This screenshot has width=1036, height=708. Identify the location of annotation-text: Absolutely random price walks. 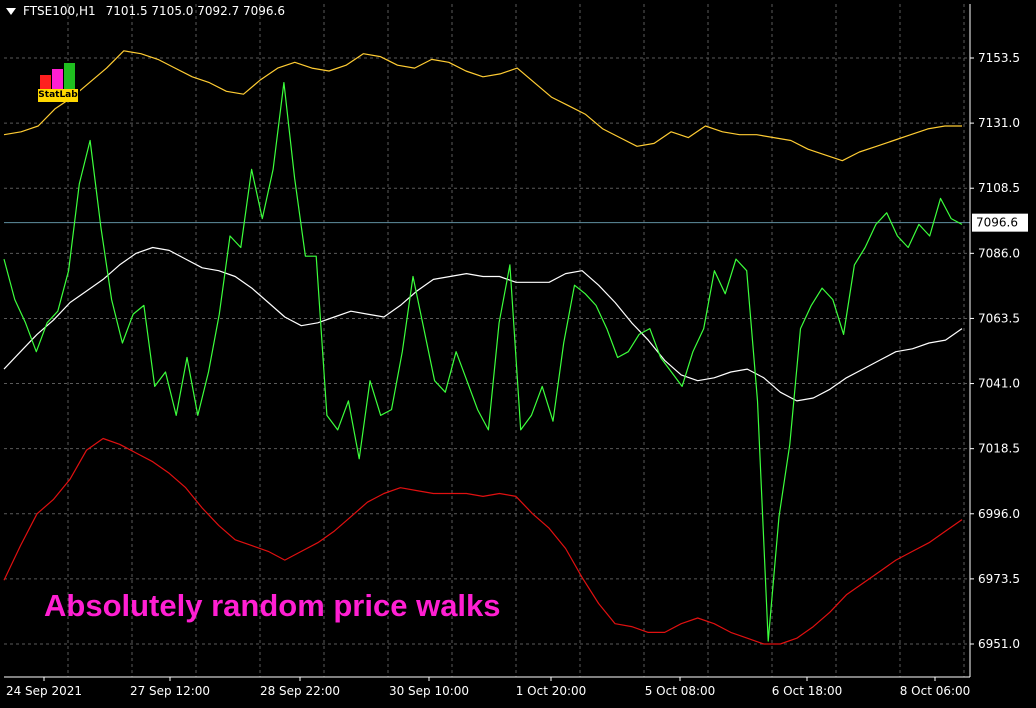
(272, 605).